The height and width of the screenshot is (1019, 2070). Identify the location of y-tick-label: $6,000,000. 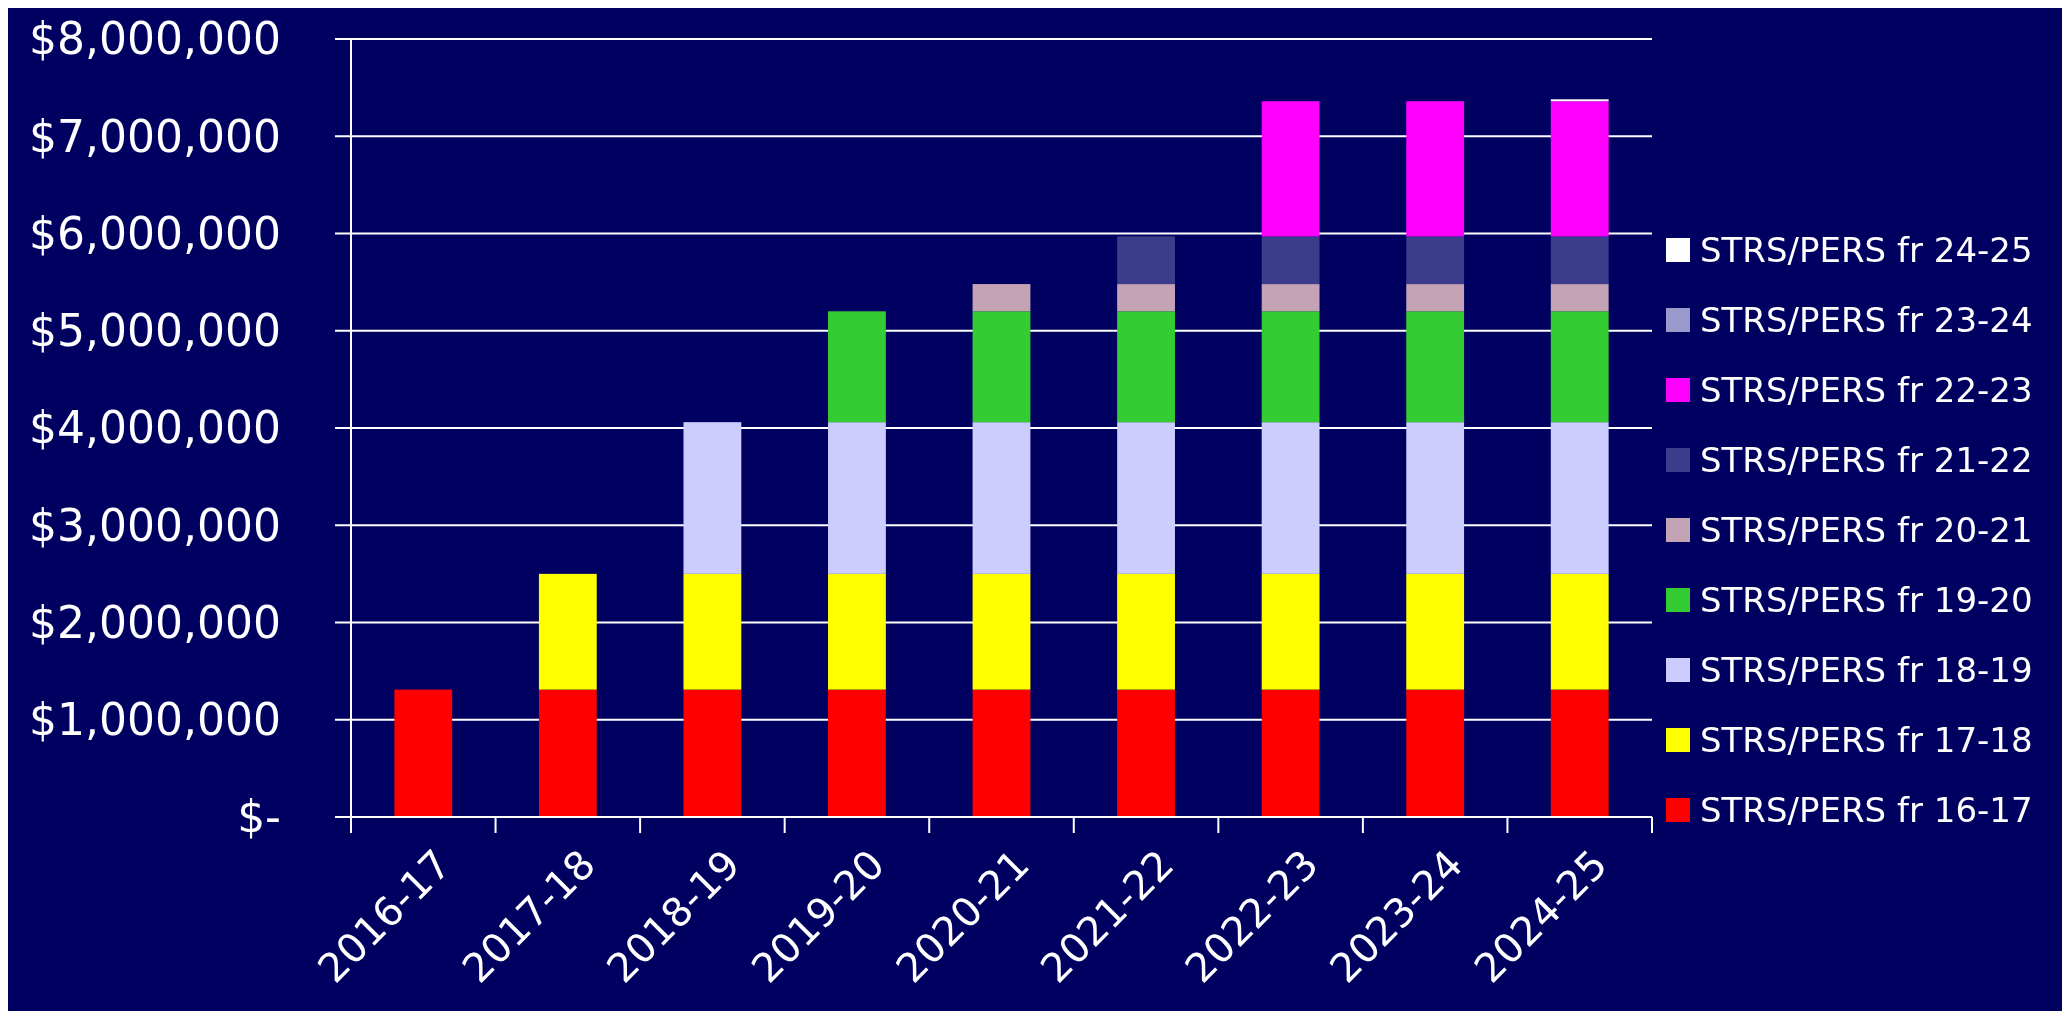
(155, 233).